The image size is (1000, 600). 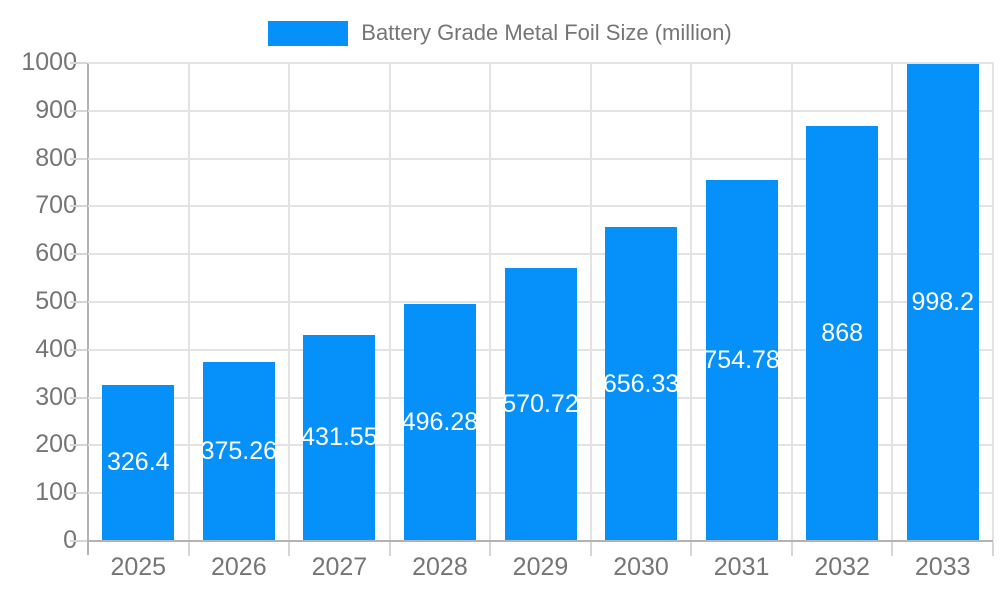 I want to click on bar-2031: 754.78, so click(x=741, y=360).